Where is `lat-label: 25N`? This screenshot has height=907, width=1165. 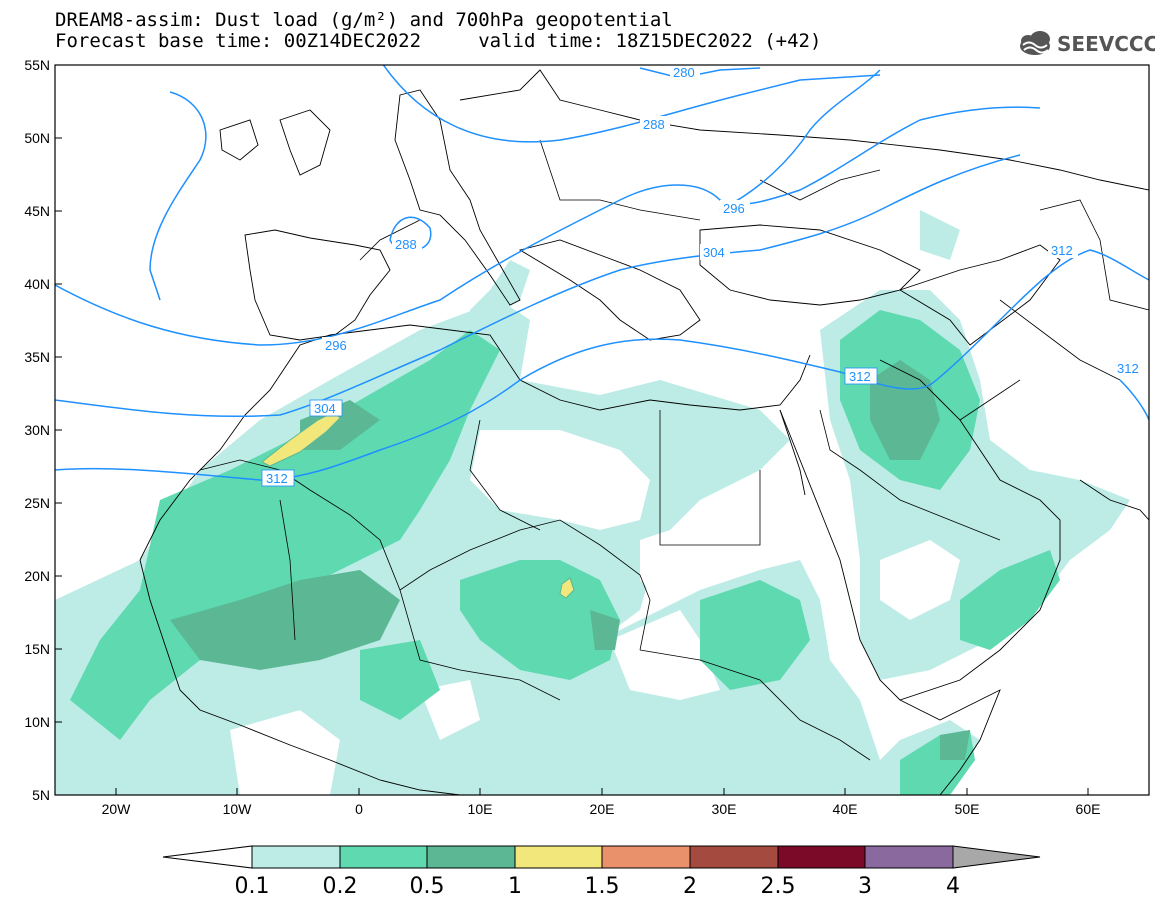 lat-label: 25N is located at coordinates (37, 503).